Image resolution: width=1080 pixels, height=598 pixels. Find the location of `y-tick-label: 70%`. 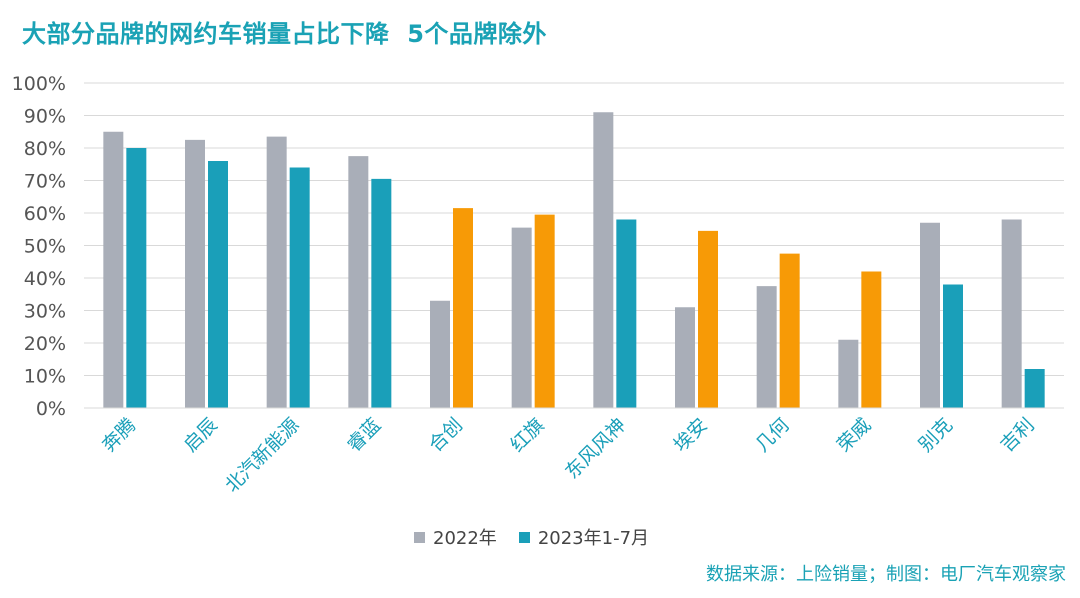

y-tick-label: 70% is located at coordinates (45, 182).